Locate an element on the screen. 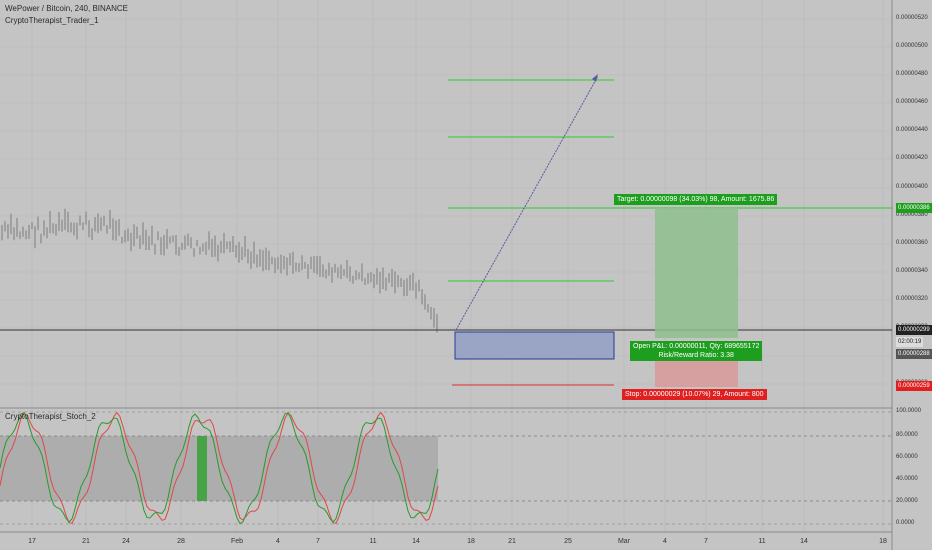 This screenshot has width=932, height=550. stop-price-tag: 0.00000259 is located at coordinates (914, 386).